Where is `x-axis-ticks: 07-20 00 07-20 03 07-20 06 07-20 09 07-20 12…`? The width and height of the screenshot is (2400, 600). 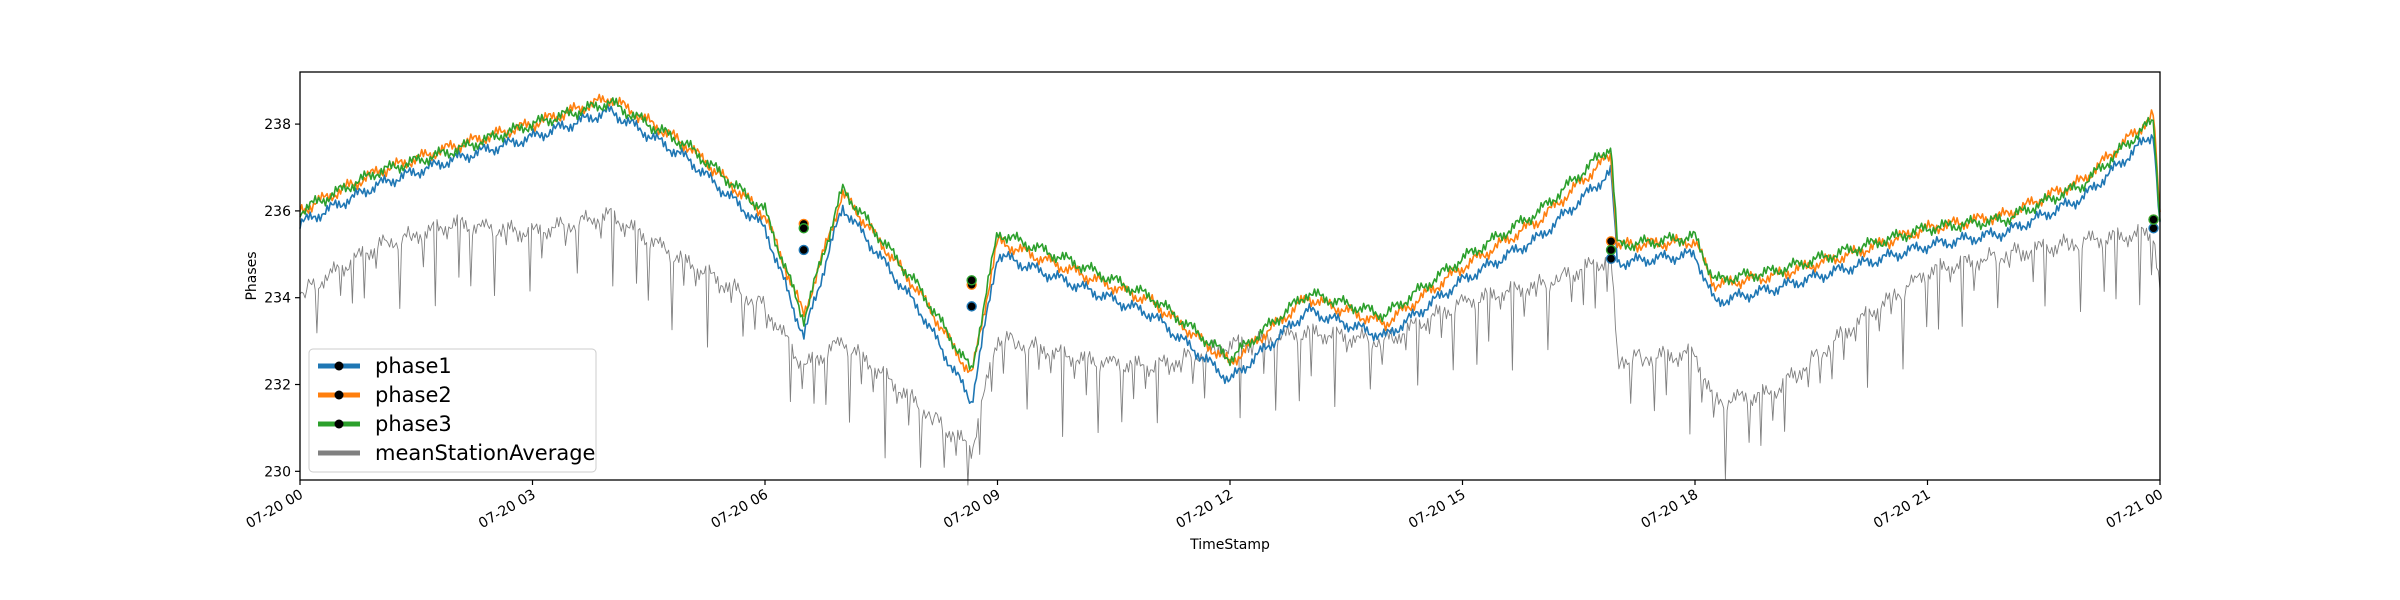 x-axis-ticks: 07-20 00 07-20 03 07-20 06 07-20 09 07-20 12… is located at coordinates (1204, 506).